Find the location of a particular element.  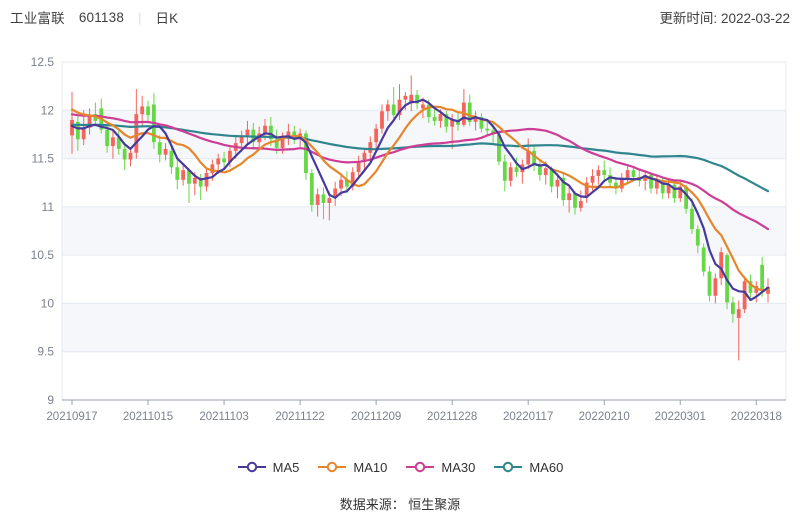

legend-item-ma5: MA5 is located at coordinates (268, 467).